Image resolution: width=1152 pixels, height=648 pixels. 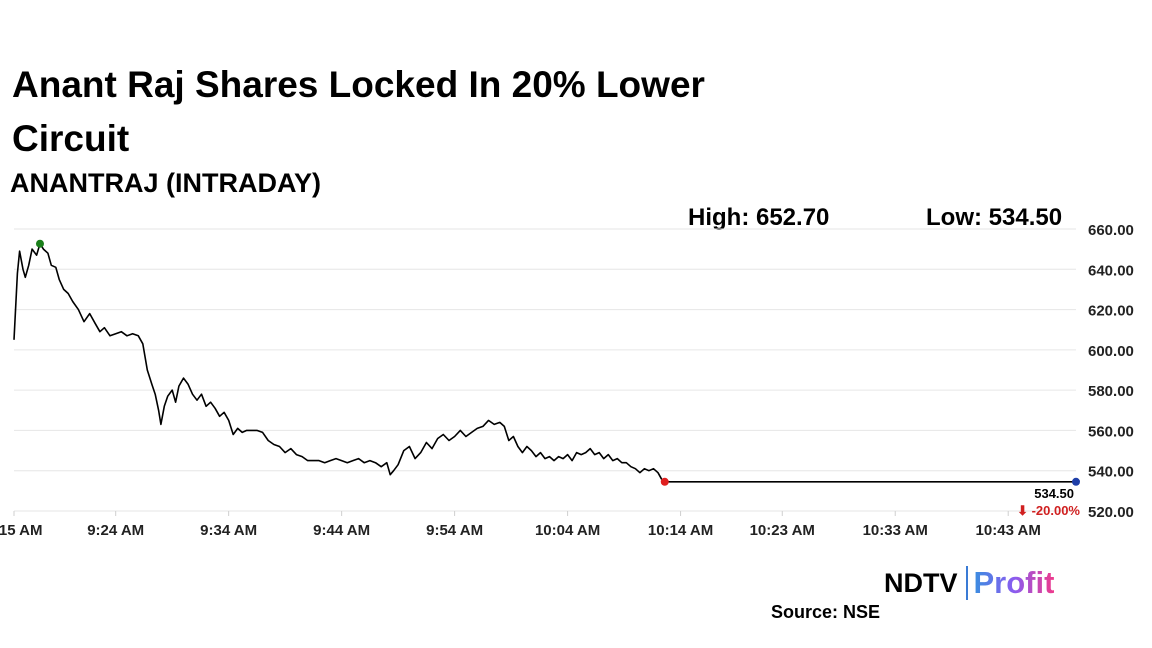 What do you see at coordinates (921, 582) in the screenshot?
I see `logo-ndtv-text: NDTV` at bounding box center [921, 582].